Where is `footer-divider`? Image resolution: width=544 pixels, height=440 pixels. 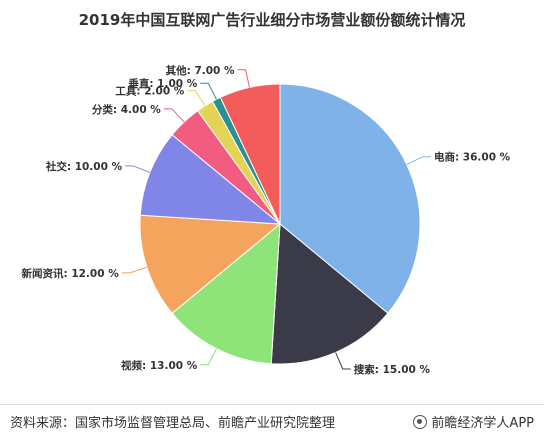 footer-divider is located at coordinates (272, 404).